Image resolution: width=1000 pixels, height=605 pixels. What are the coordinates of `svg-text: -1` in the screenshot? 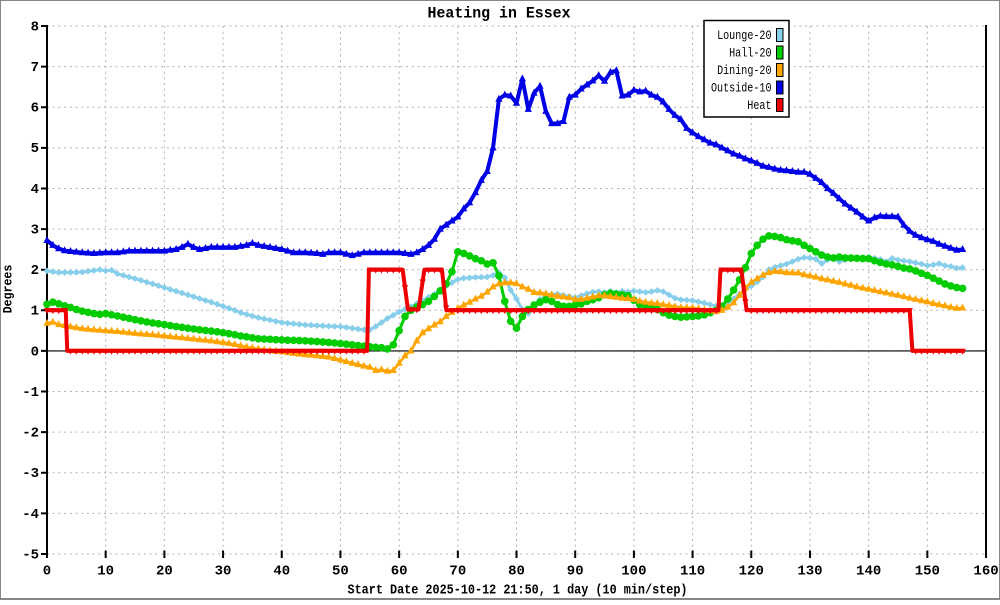 It's located at (30, 393).